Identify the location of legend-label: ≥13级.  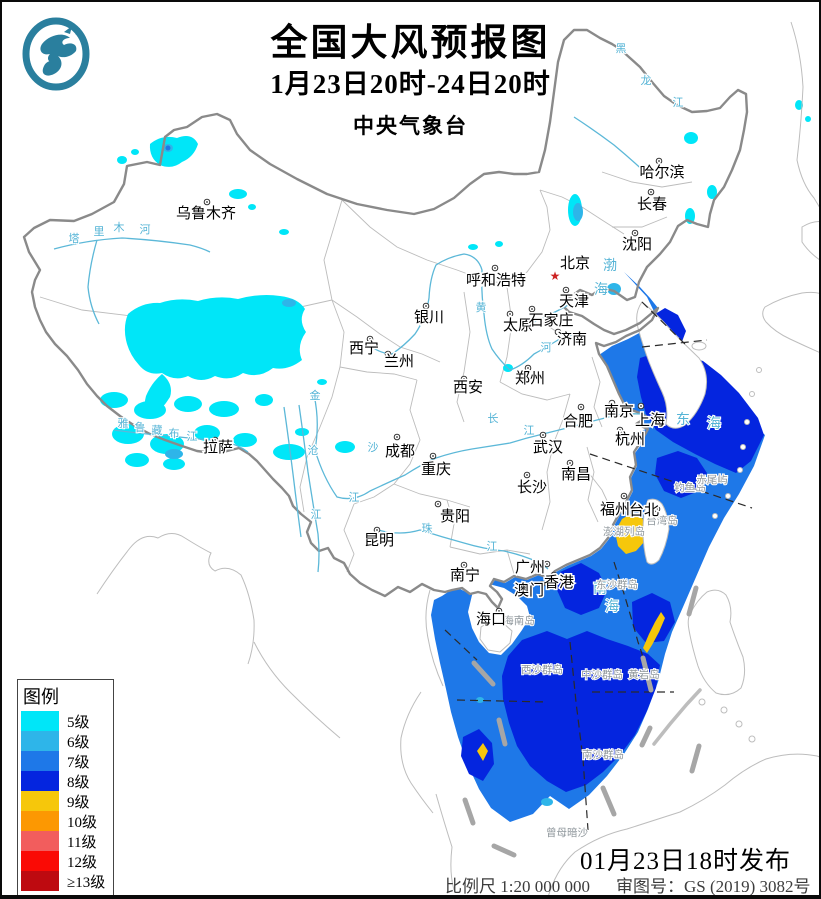
(86, 882).